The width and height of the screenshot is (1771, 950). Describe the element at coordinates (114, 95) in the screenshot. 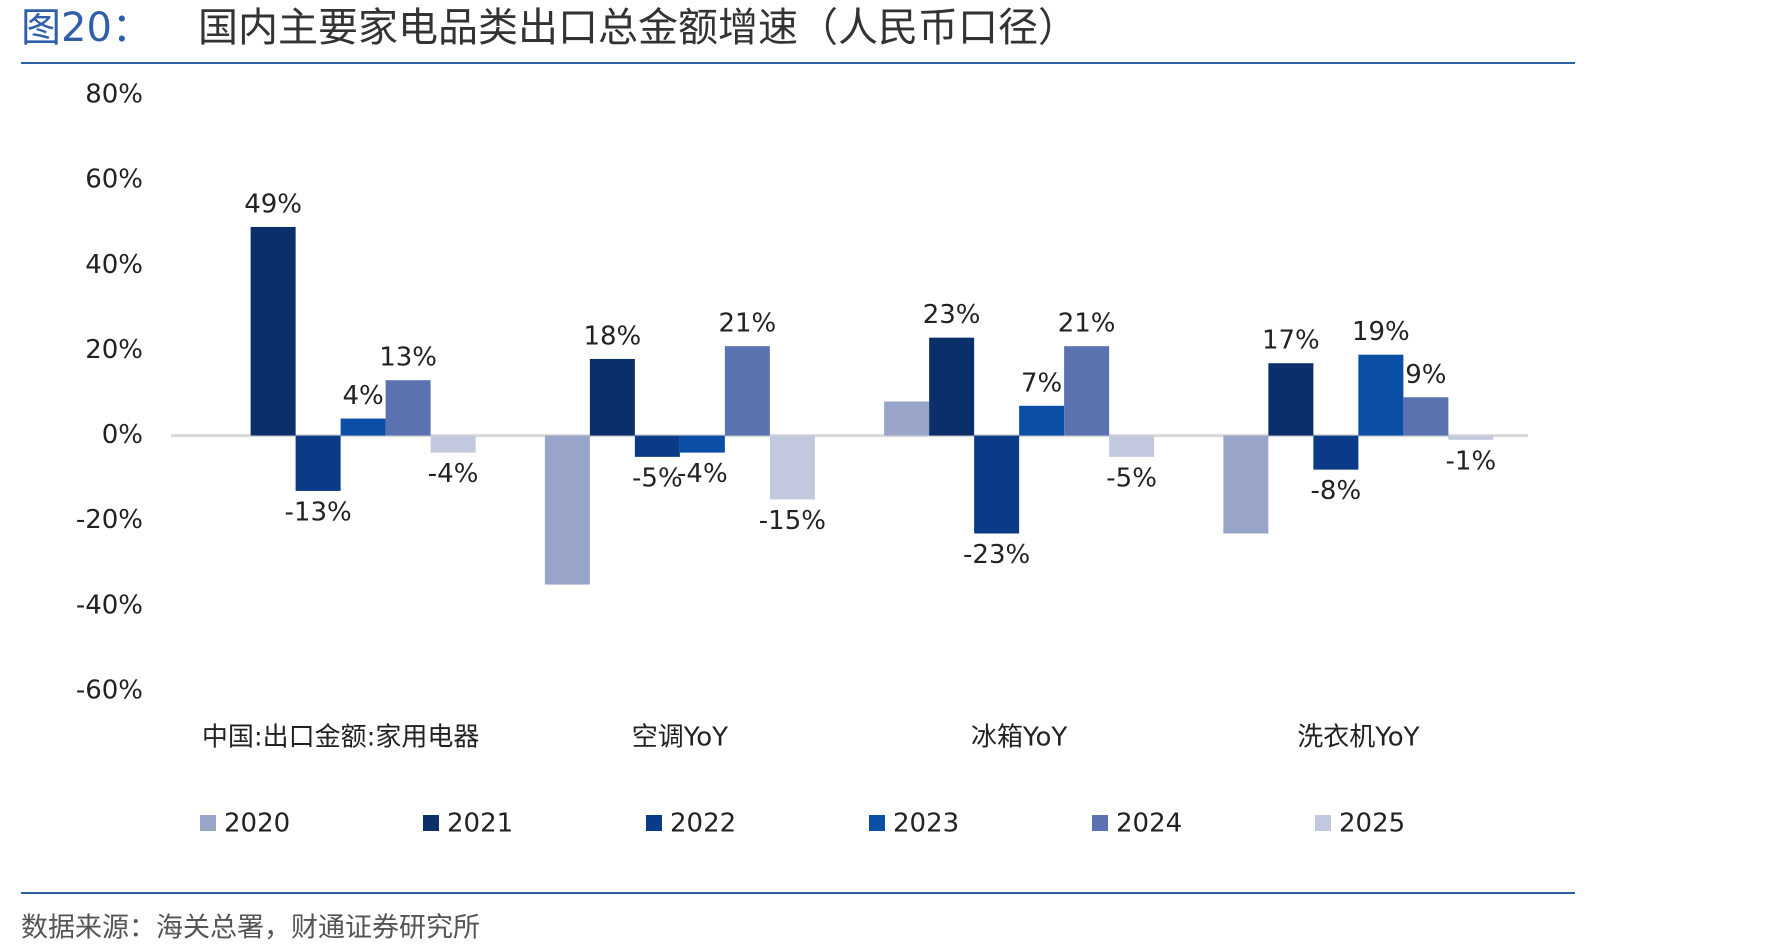

I see `y-tick-label: 80%` at that location.